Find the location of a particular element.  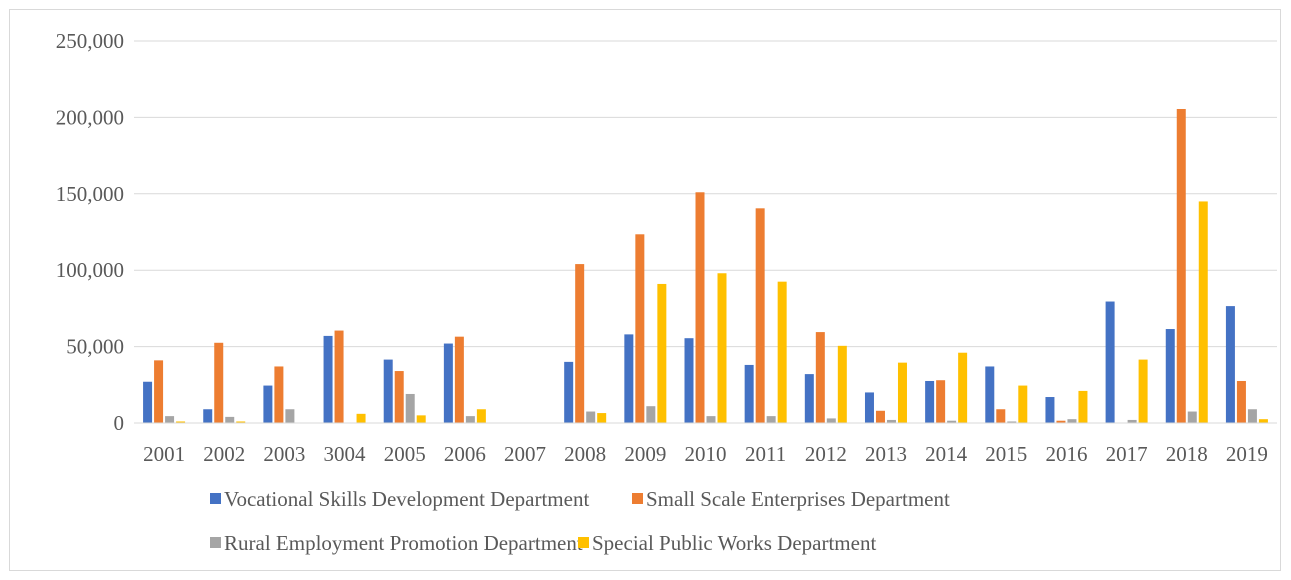

x-tick-label: 2008 is located at coordinates (585, 454).